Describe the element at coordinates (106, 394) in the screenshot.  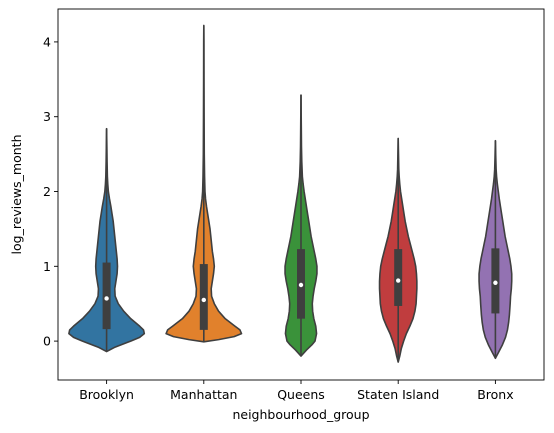
I see `x-tick-label: Brooklyn` at that location.